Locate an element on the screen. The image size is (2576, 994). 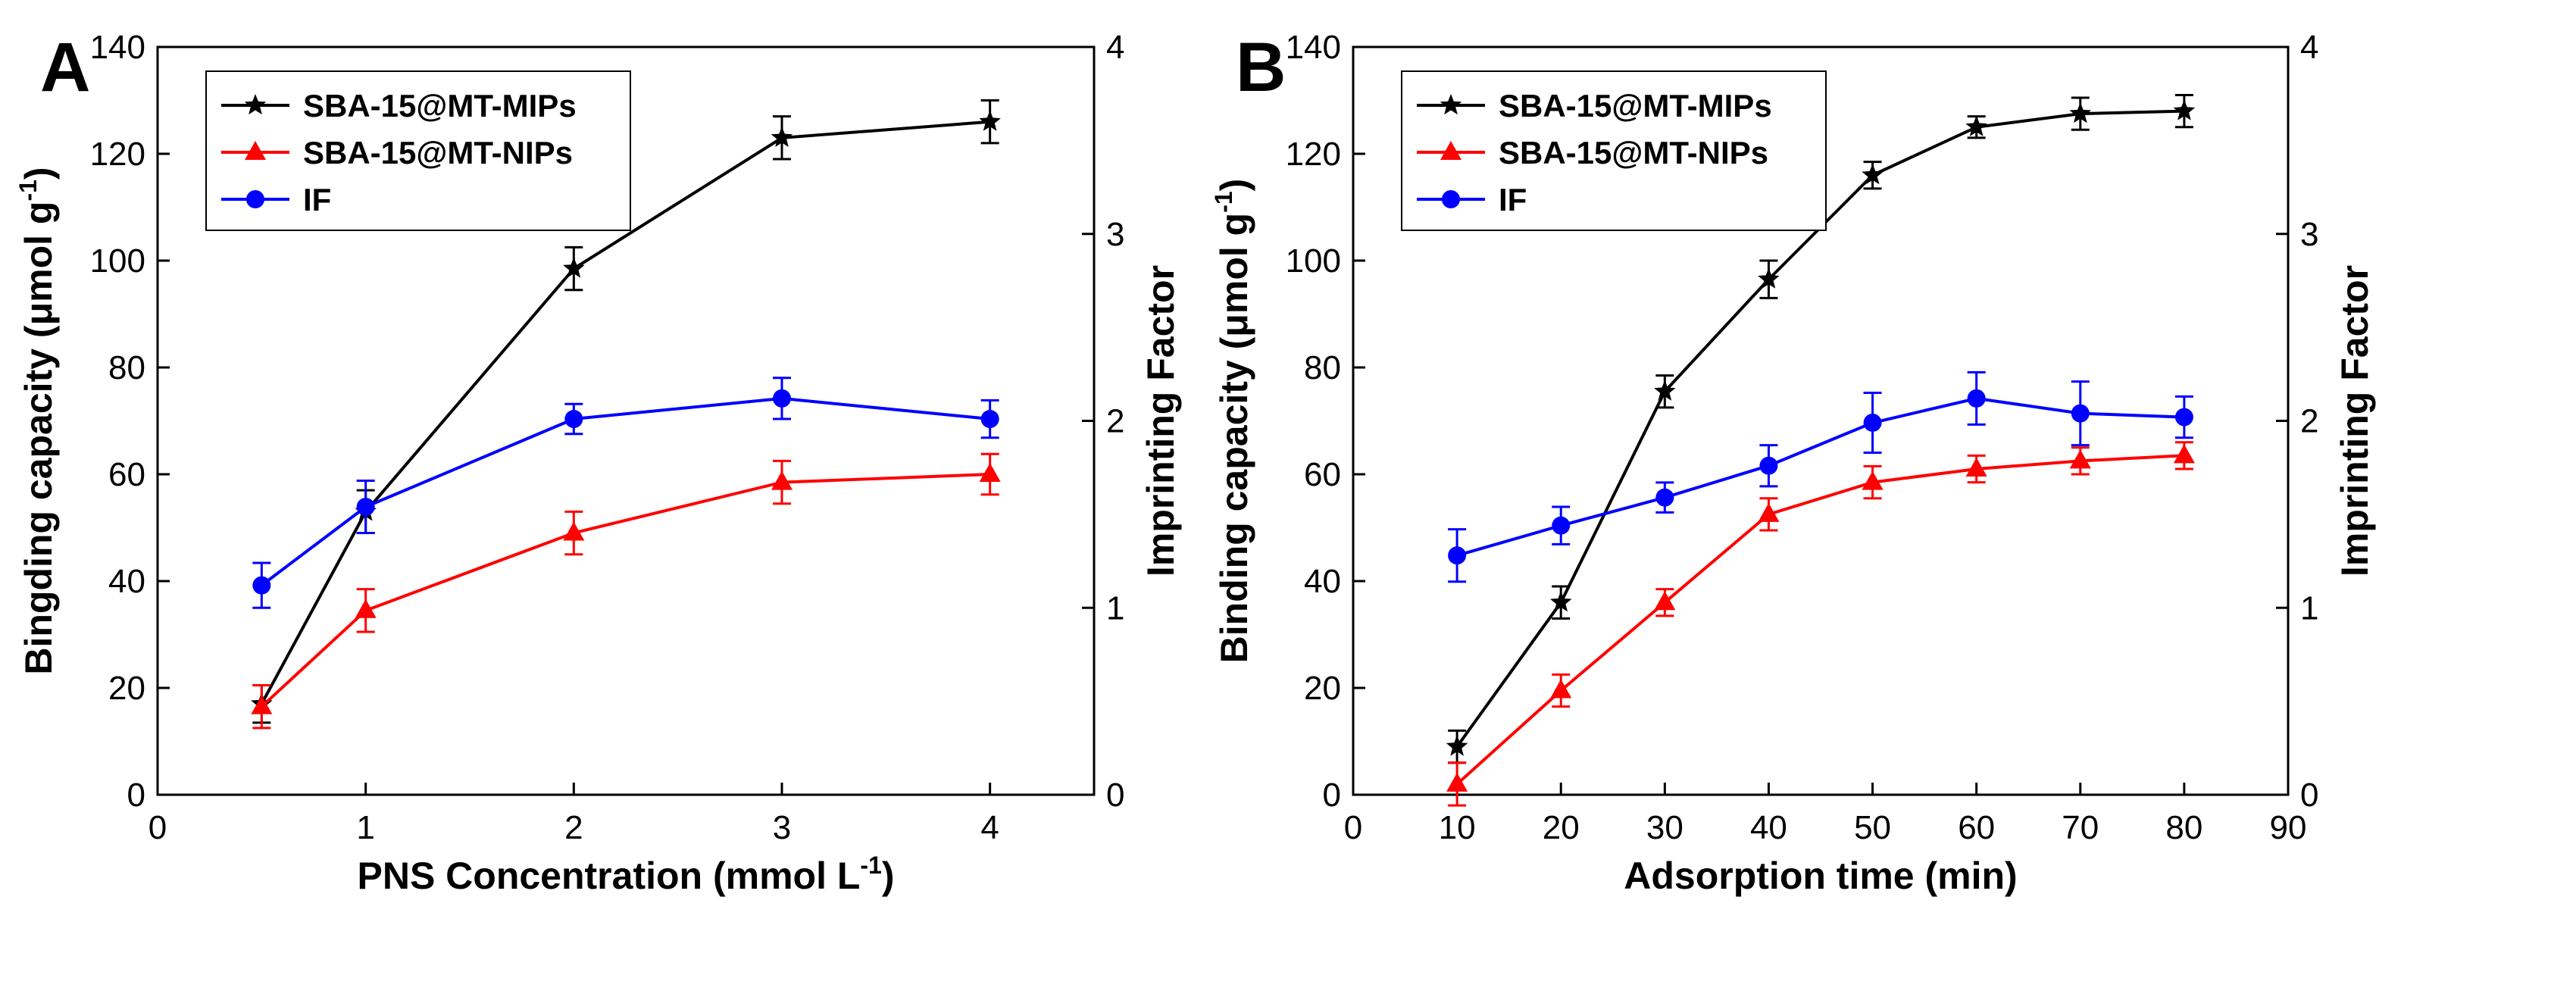
x-axis-title: PNS Concentration (mmol L-1) is located at coordinates (625, 874).